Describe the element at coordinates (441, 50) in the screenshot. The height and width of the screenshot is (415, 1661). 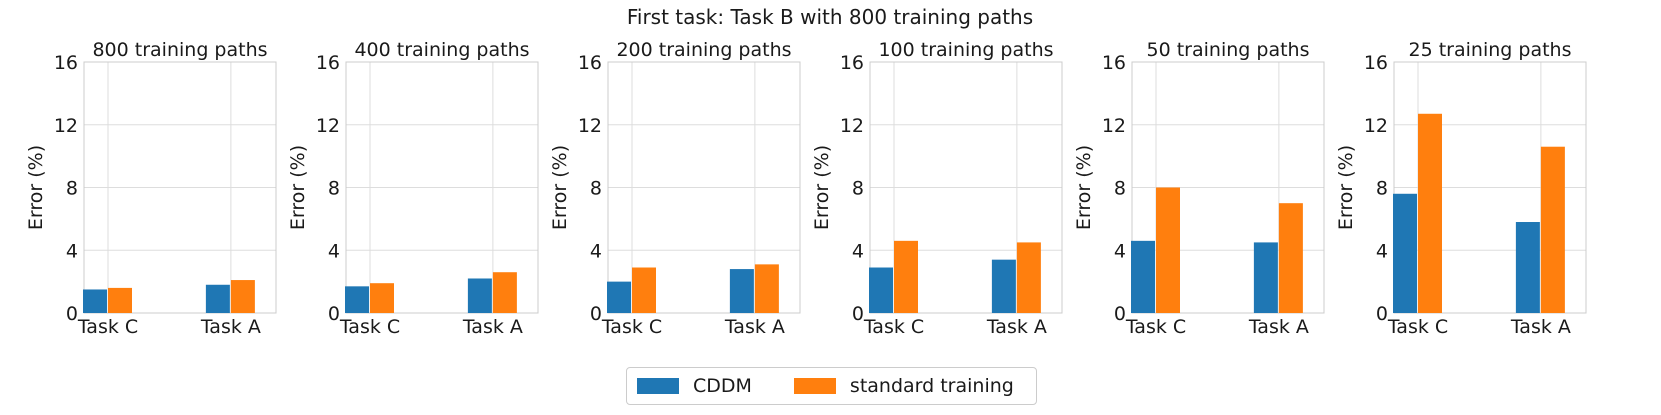
I see `subplot-title: 400 training paths` at that location.